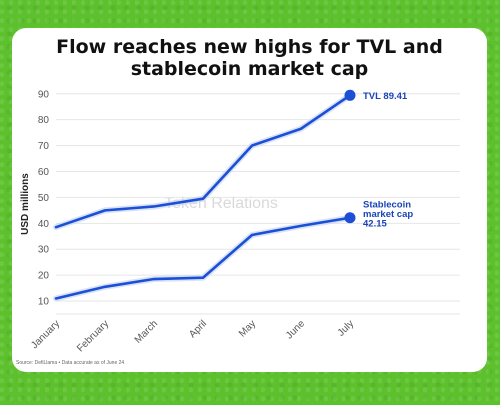 The image size is (500, 405). I want to click on y-tick-label: 90, so click(44, 94).